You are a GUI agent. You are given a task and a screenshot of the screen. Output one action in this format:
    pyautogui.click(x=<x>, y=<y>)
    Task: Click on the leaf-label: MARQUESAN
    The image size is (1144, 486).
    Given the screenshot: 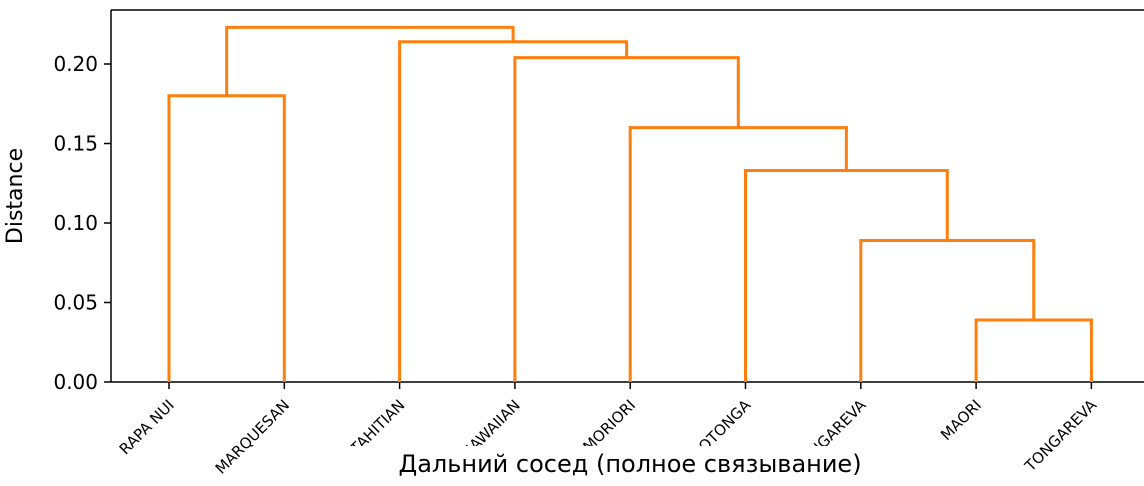 What is the action you would take?
    pyautogui.click(x=252, y=436)
    